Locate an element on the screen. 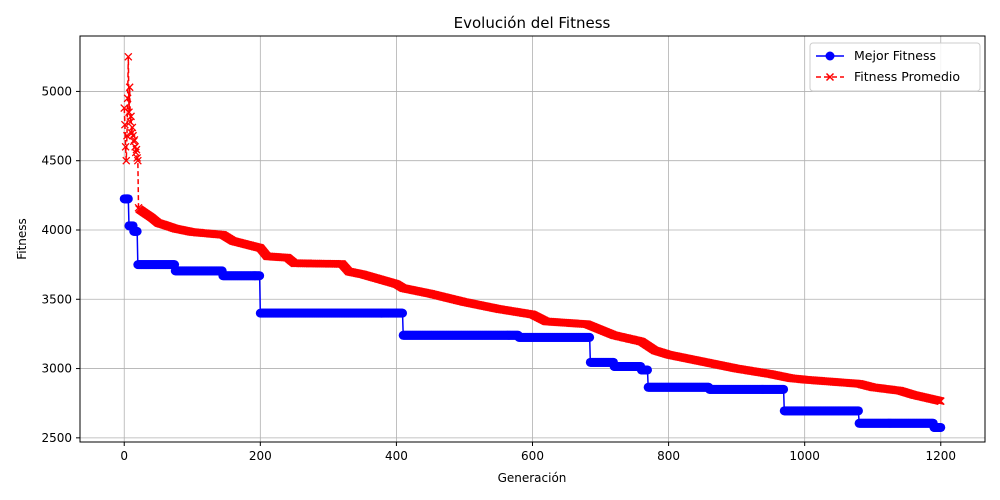  x-tick-label: 0 is located at coordinates (124, 456).